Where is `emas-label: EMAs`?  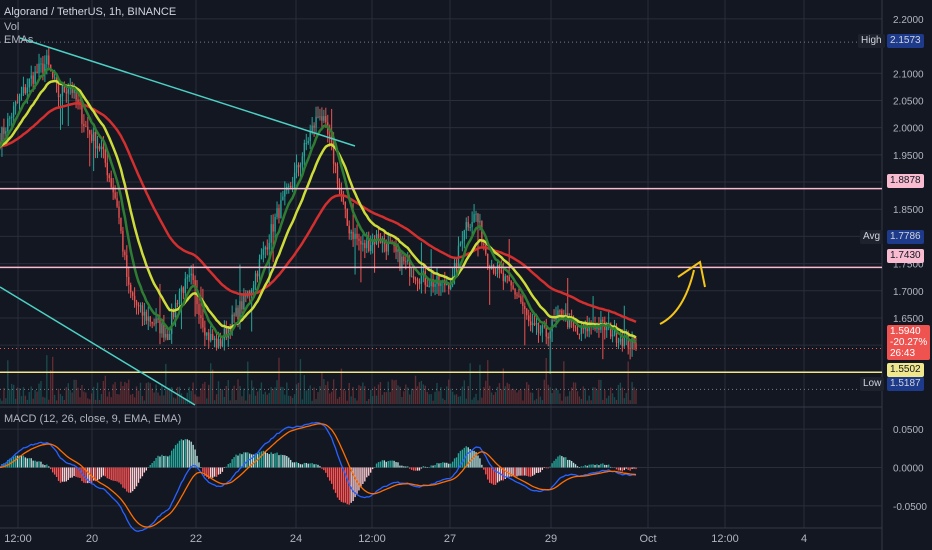 emas-label: EMAs is located at coordinates (19, 40).